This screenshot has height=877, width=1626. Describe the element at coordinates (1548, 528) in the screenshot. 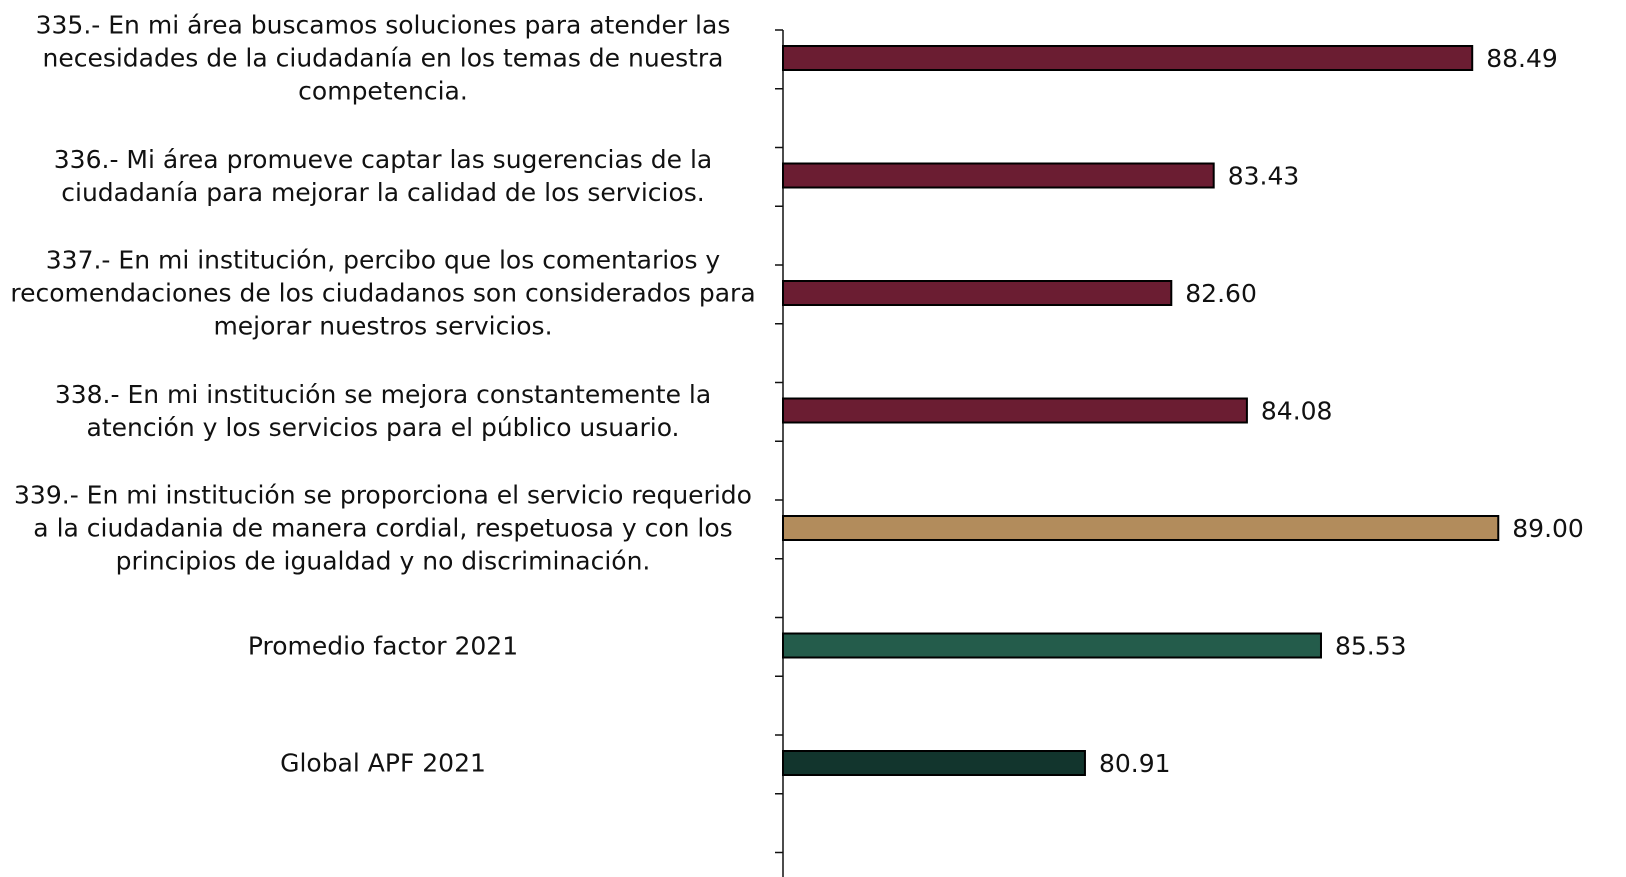

I see `value-label: 89.00` at that location.